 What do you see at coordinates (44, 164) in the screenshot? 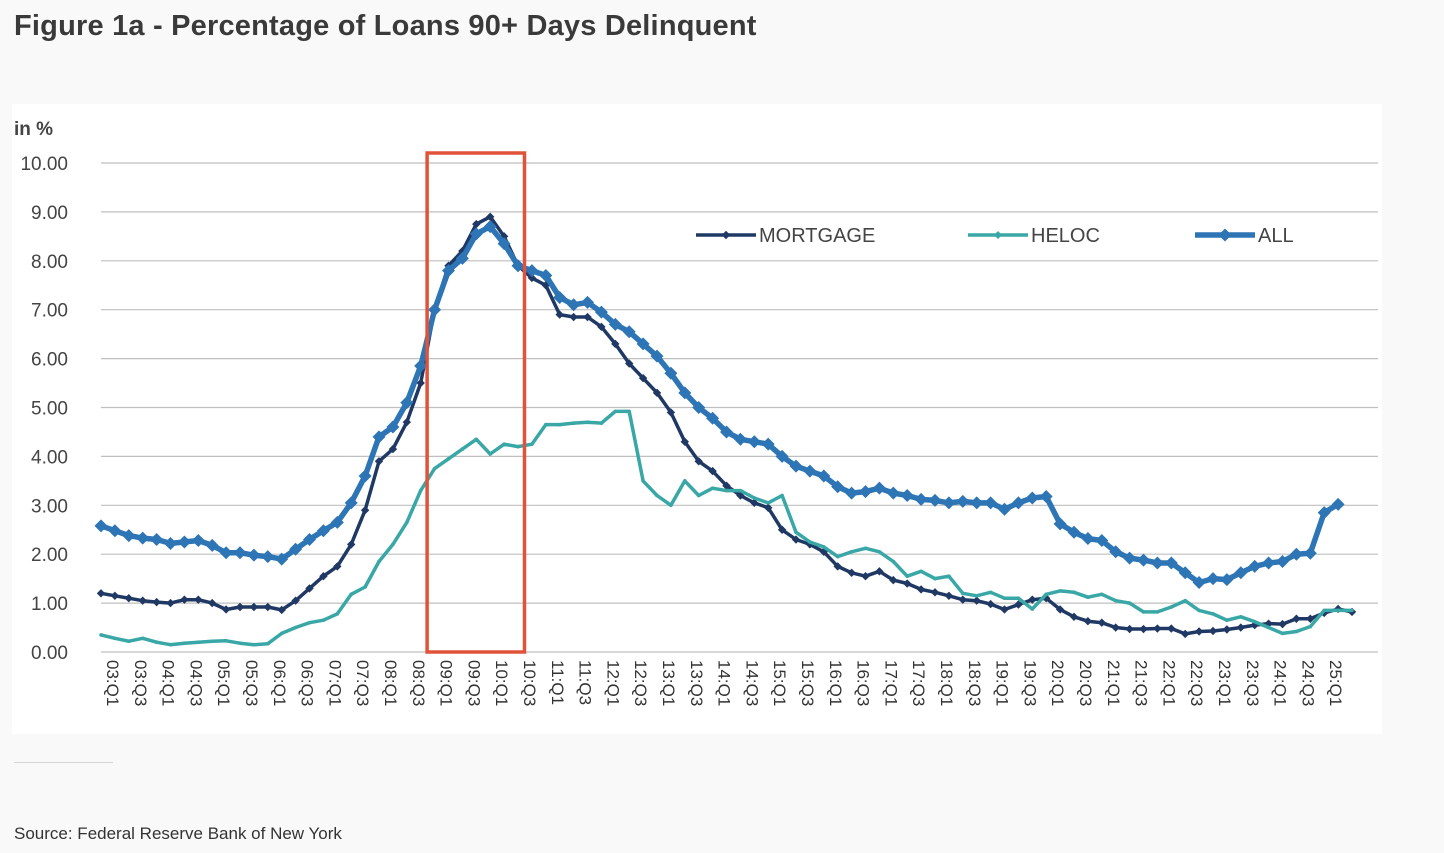
I see `y-tick-label: 10.00` at bounding box center [44, 164].